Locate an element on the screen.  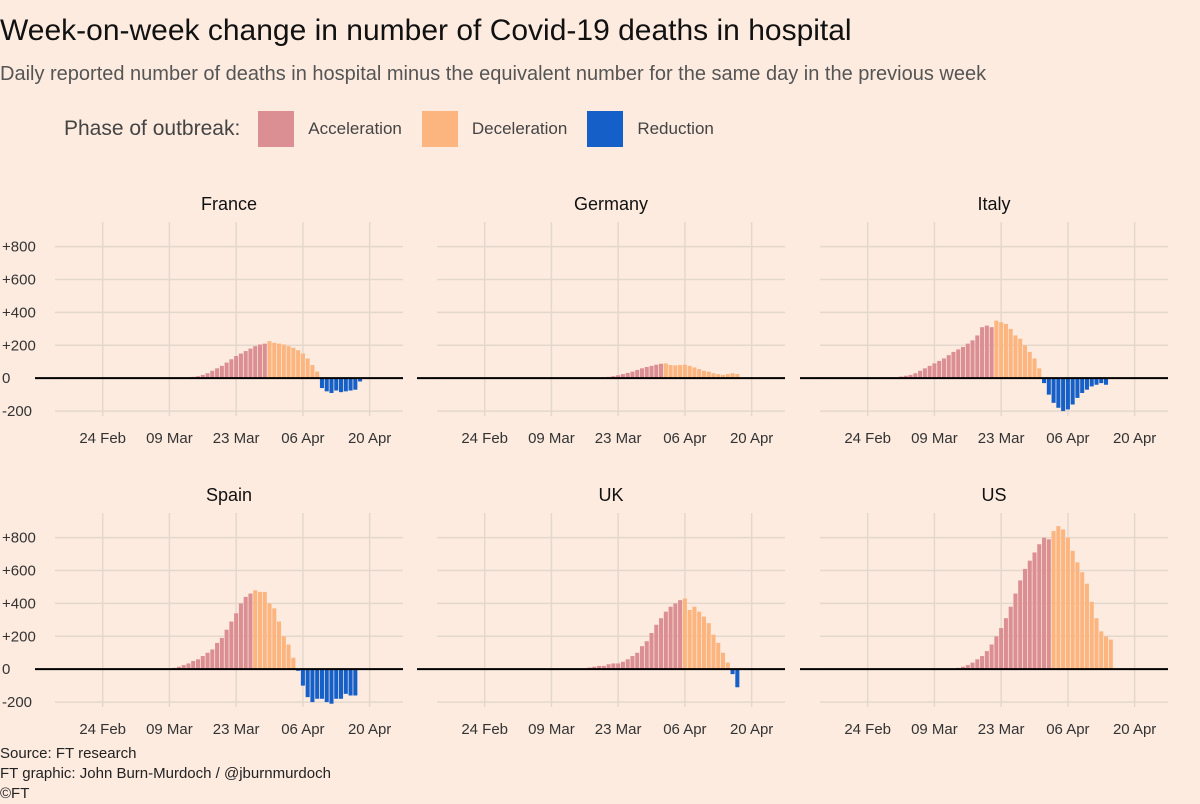
y-tick-label: +600 is located at coordinates (19, 571).